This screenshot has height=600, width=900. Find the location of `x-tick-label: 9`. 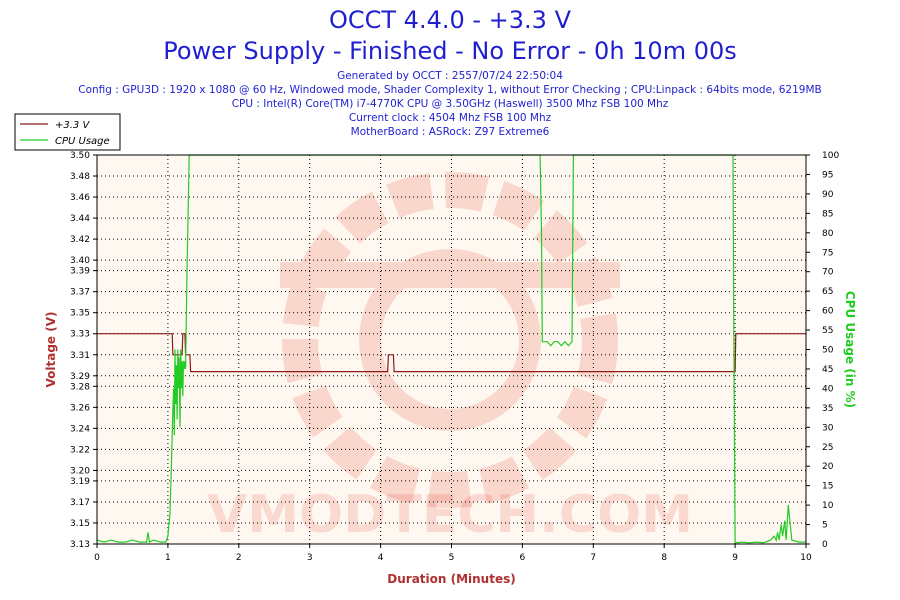

x-tick-label: 9 is located at coordinates (735, 558).